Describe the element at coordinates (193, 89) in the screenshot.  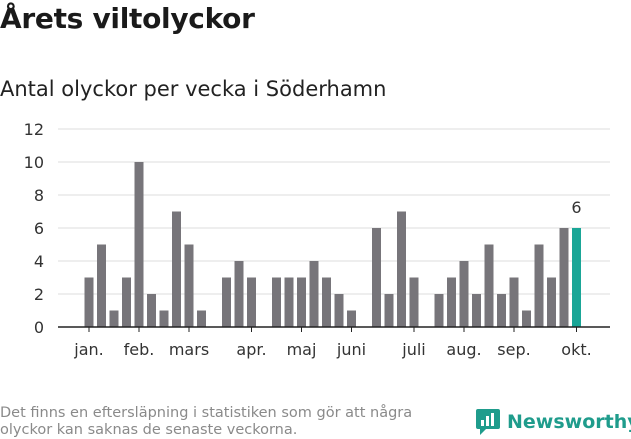
I see `chart-subtitle: Antal olyckor per vecka i Söderhamn` at that location.